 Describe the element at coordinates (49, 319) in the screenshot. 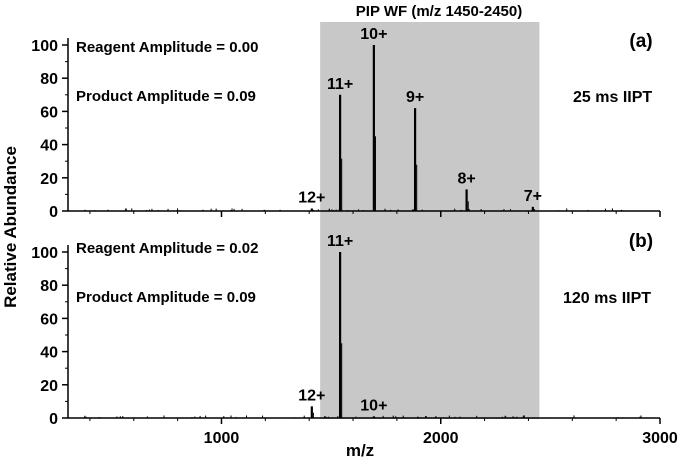

I see `panel-b-y-tick-label: 60` at that location.